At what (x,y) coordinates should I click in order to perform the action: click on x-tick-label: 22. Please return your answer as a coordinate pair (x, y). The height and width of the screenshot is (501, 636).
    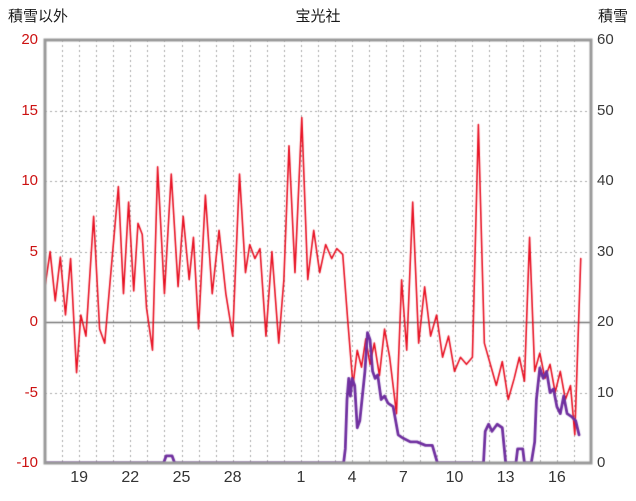
    Looking at the image, I should click on (130, 477).